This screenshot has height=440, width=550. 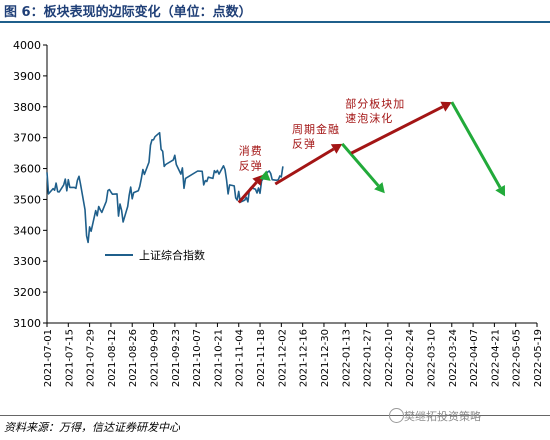 What do you see at coordinates (396, 415) in the screenshot?
I see `watermark-logo-icon` at bounding box center [396, 415].